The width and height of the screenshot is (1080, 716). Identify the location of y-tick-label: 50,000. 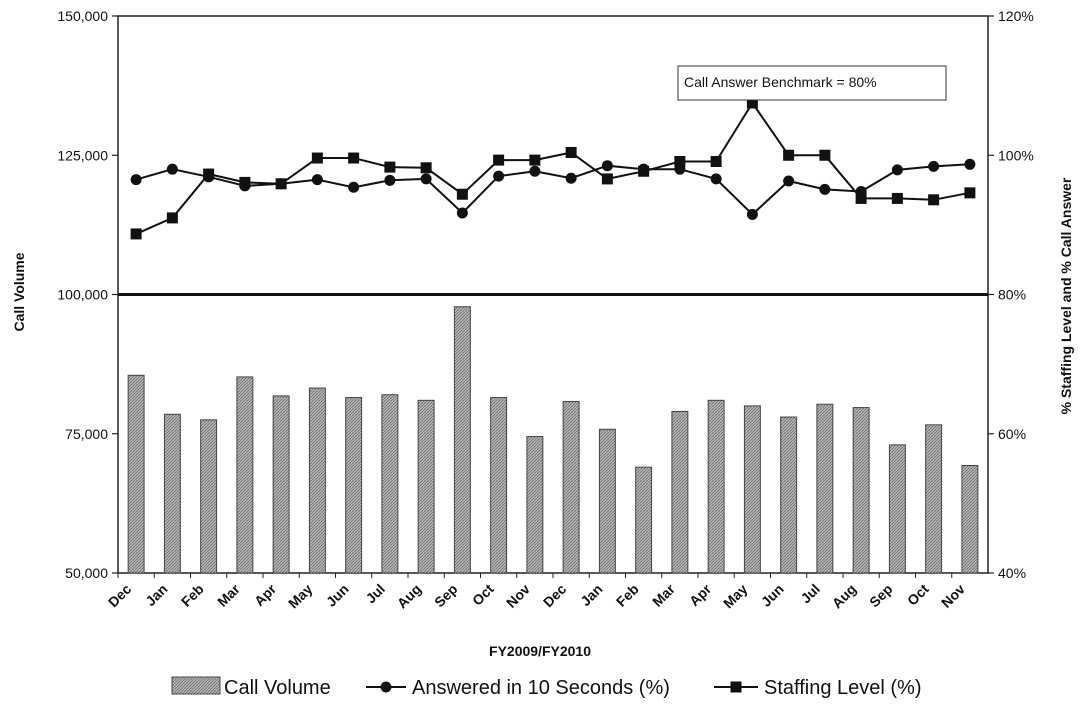
(86, 573).